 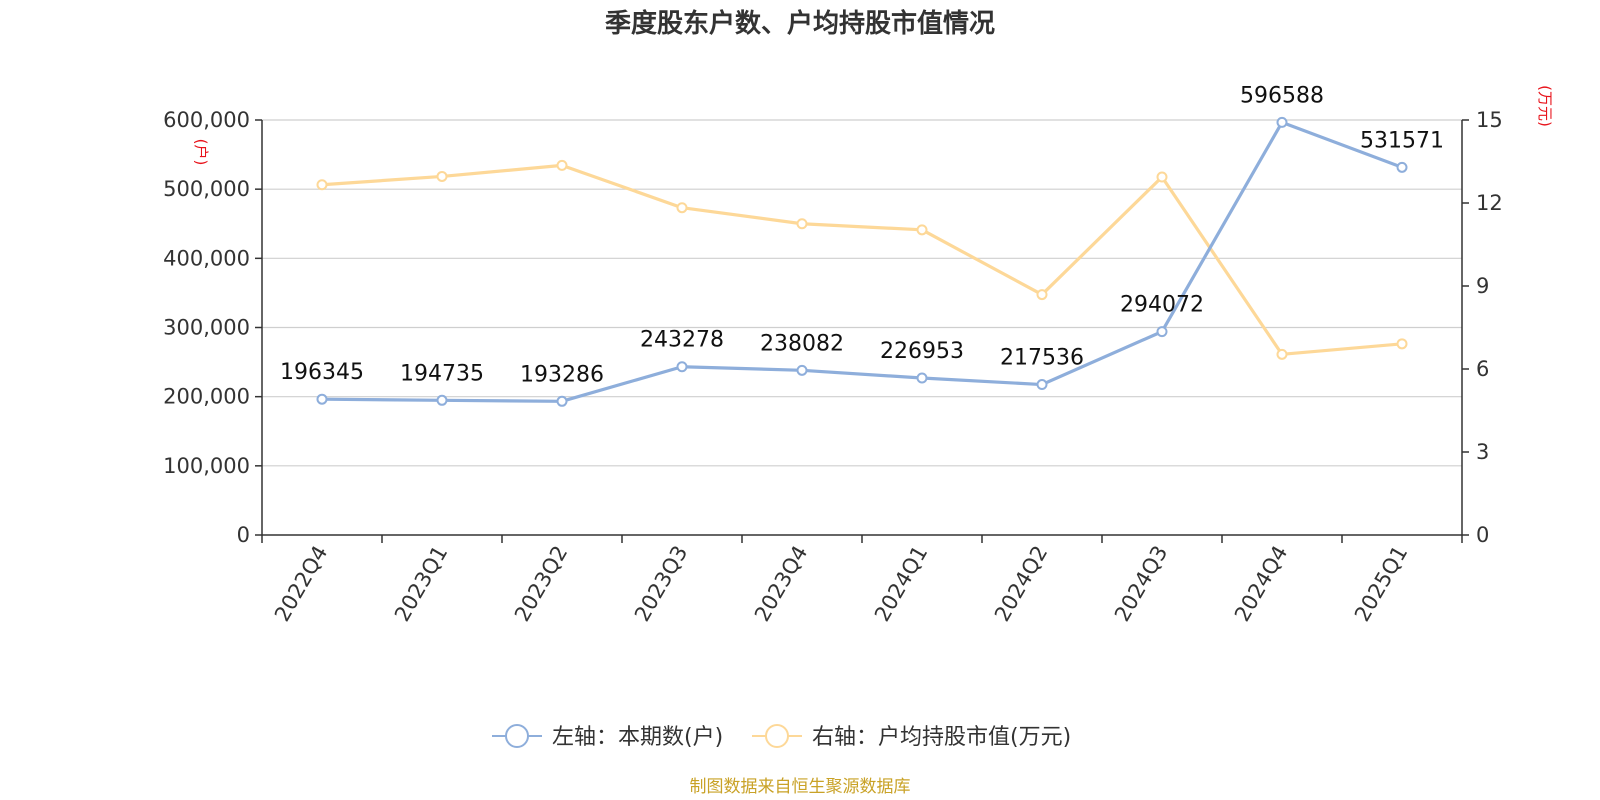 I want to click on data-label: 217536, so click(x=1042, y=358).